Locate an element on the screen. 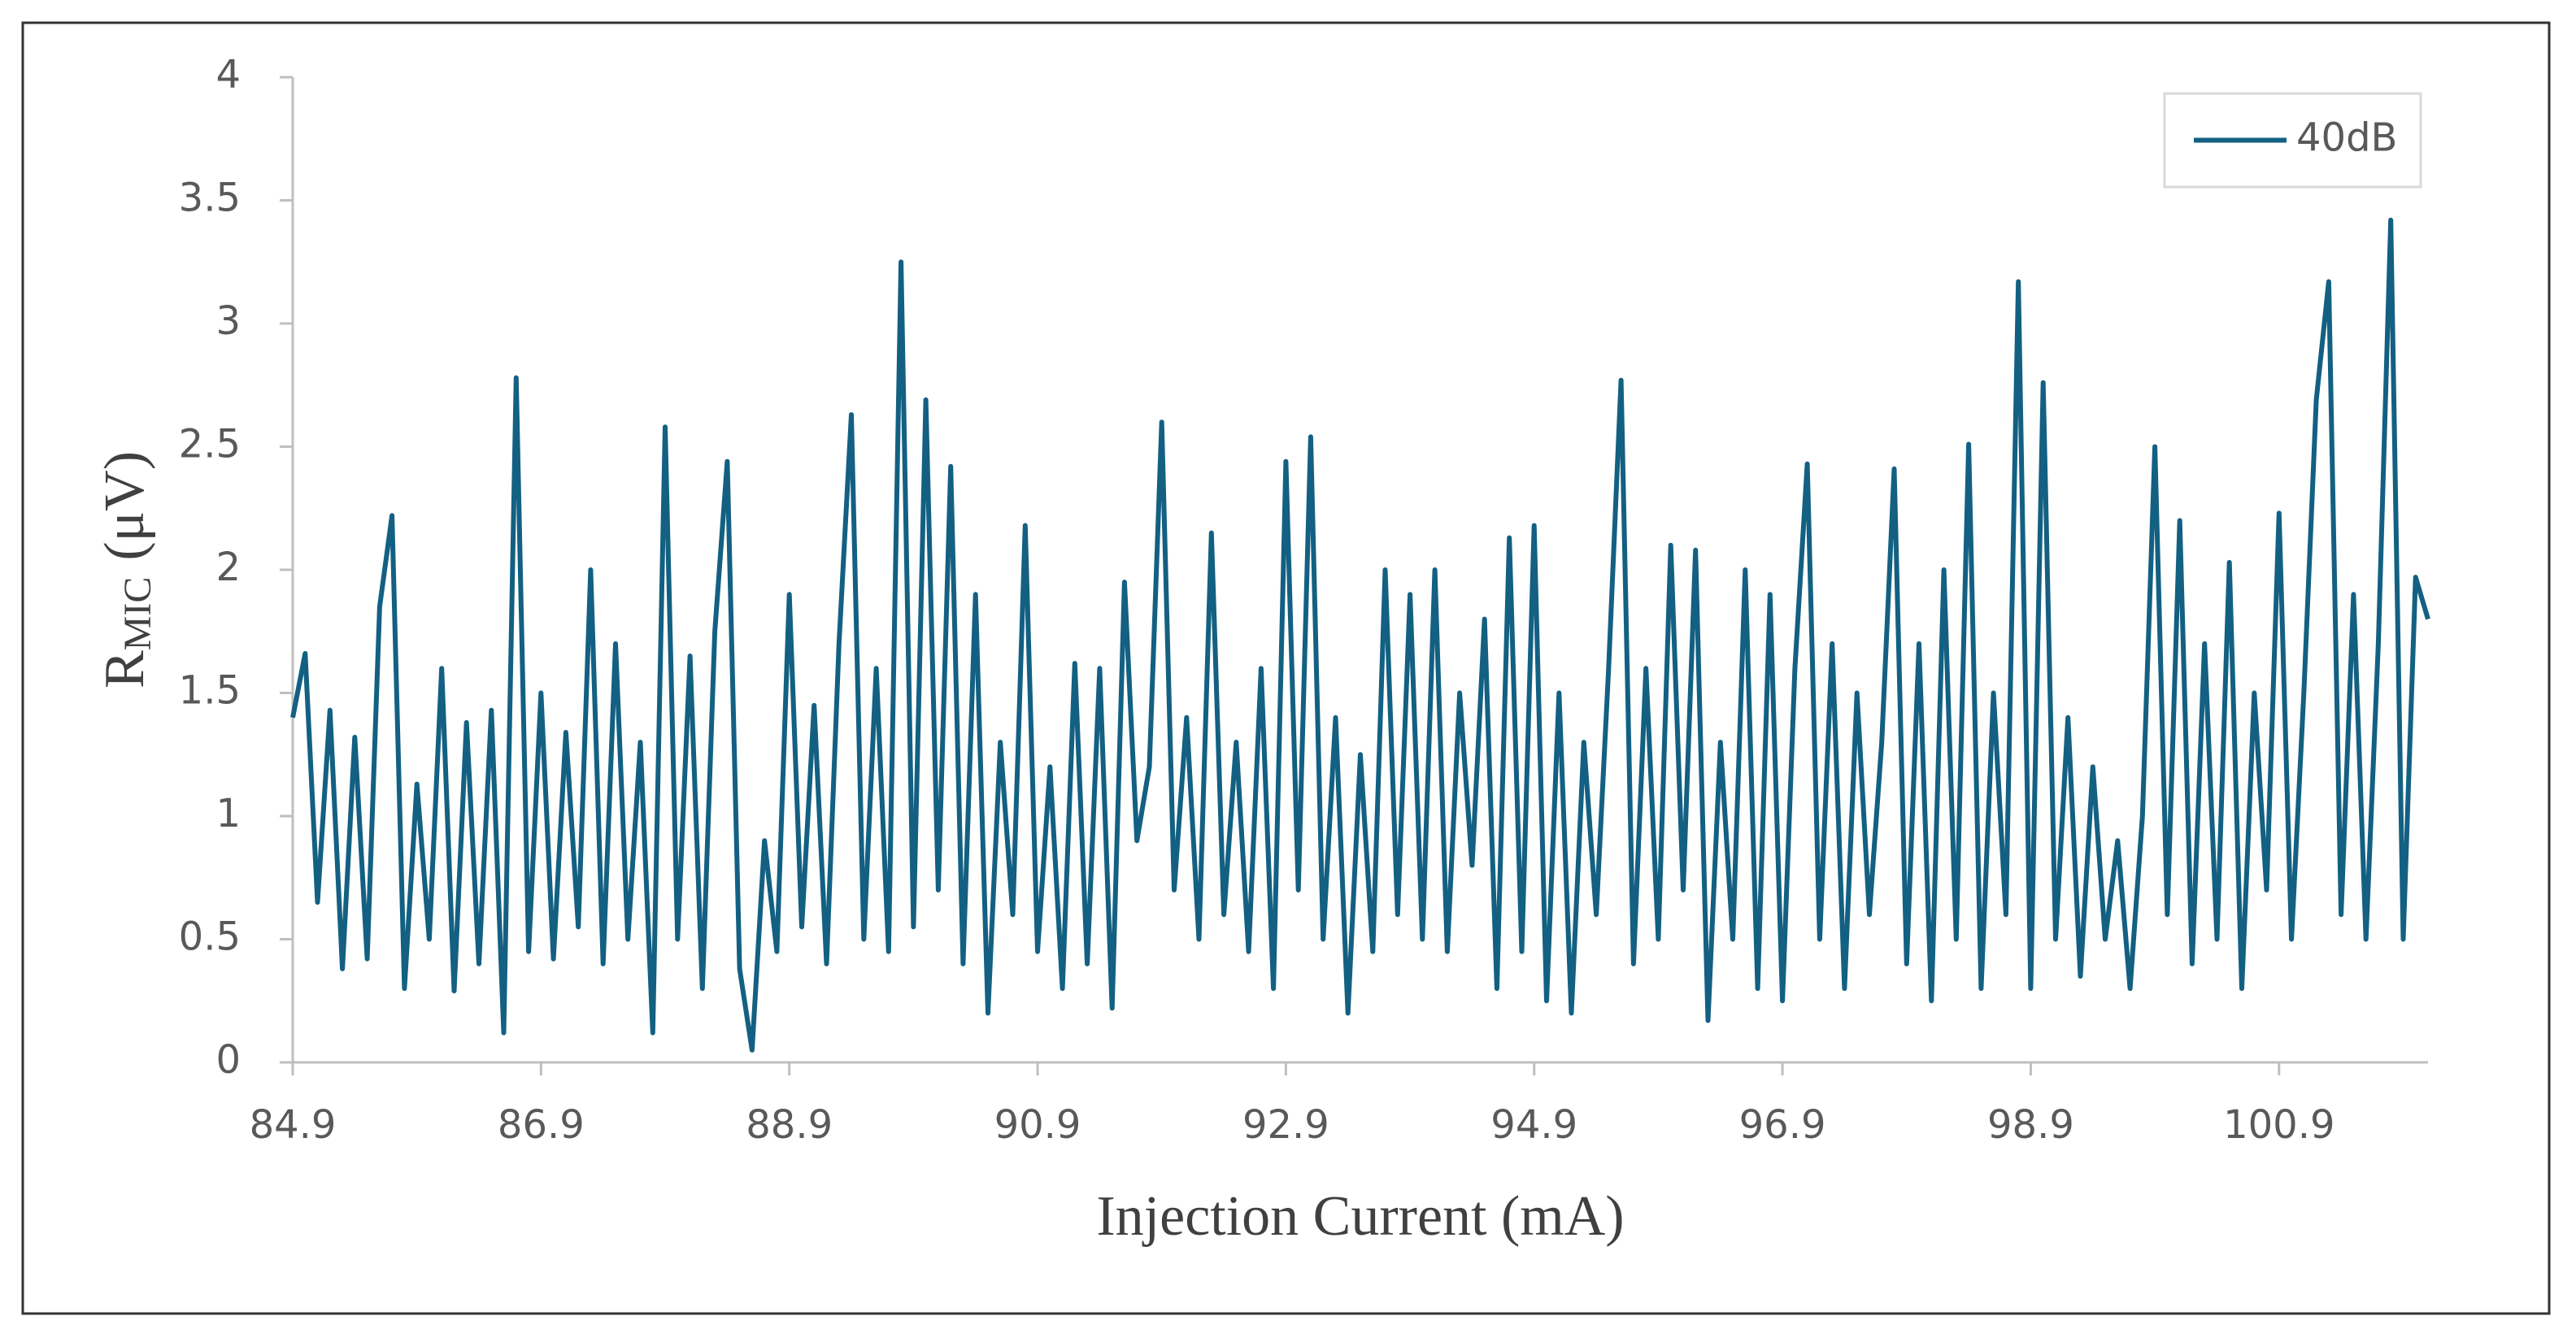  y-tick-label: 0.5 is located at coordinates (210, 937).